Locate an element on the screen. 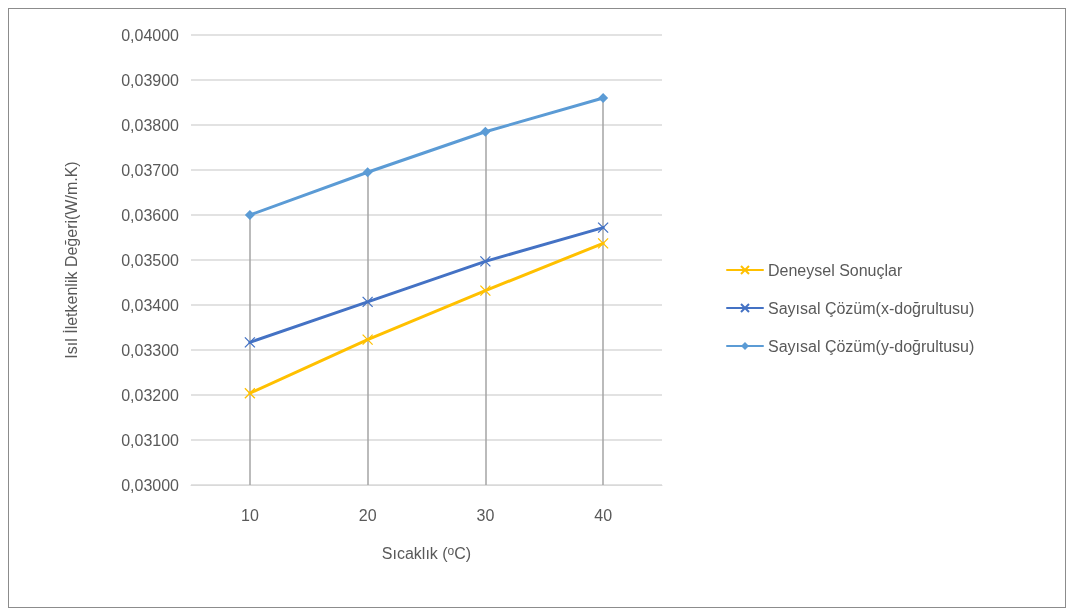  y-tick-label: 0,03000 is located at coordinates (150, 485).